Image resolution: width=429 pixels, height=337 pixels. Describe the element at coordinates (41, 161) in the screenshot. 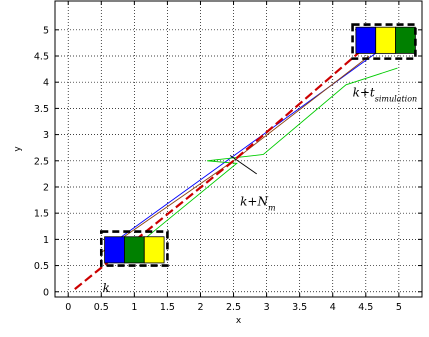

I see `y-tick-label: 2.5` at that location.